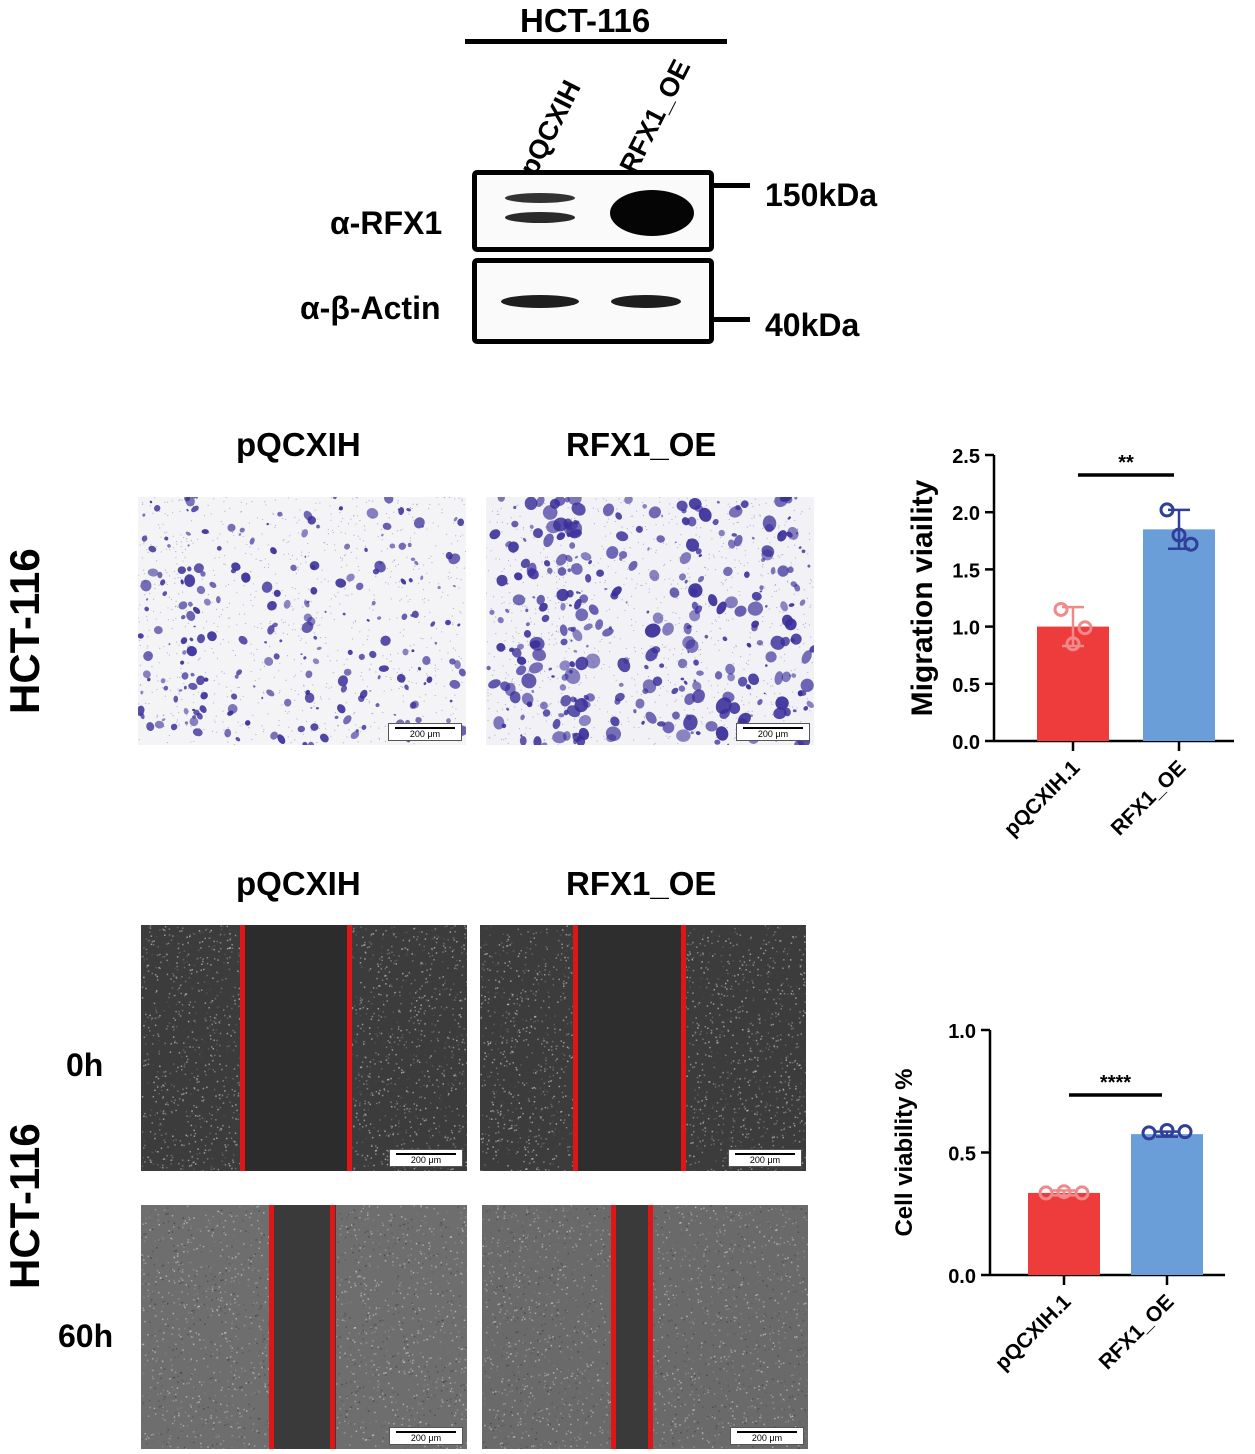  I want to click on wound-image-0h-oe: 200 μm, so click(643, 1048).